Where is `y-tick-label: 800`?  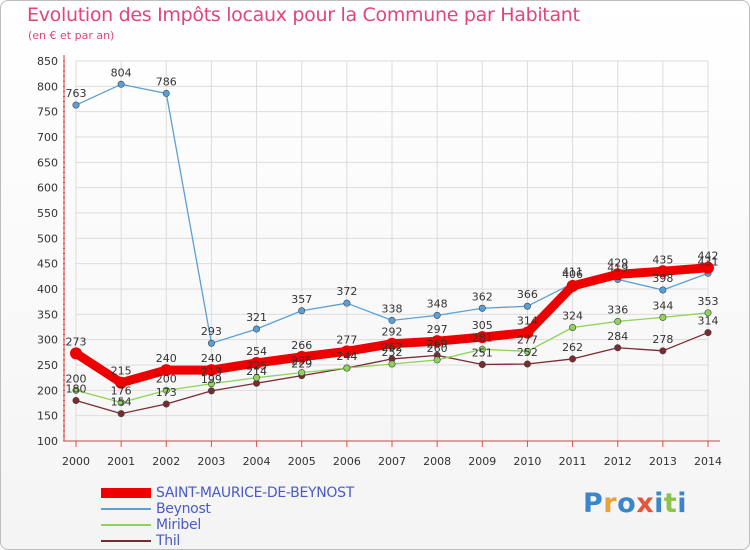
y-tick-label: 800 is located at coordinates (47, 86).